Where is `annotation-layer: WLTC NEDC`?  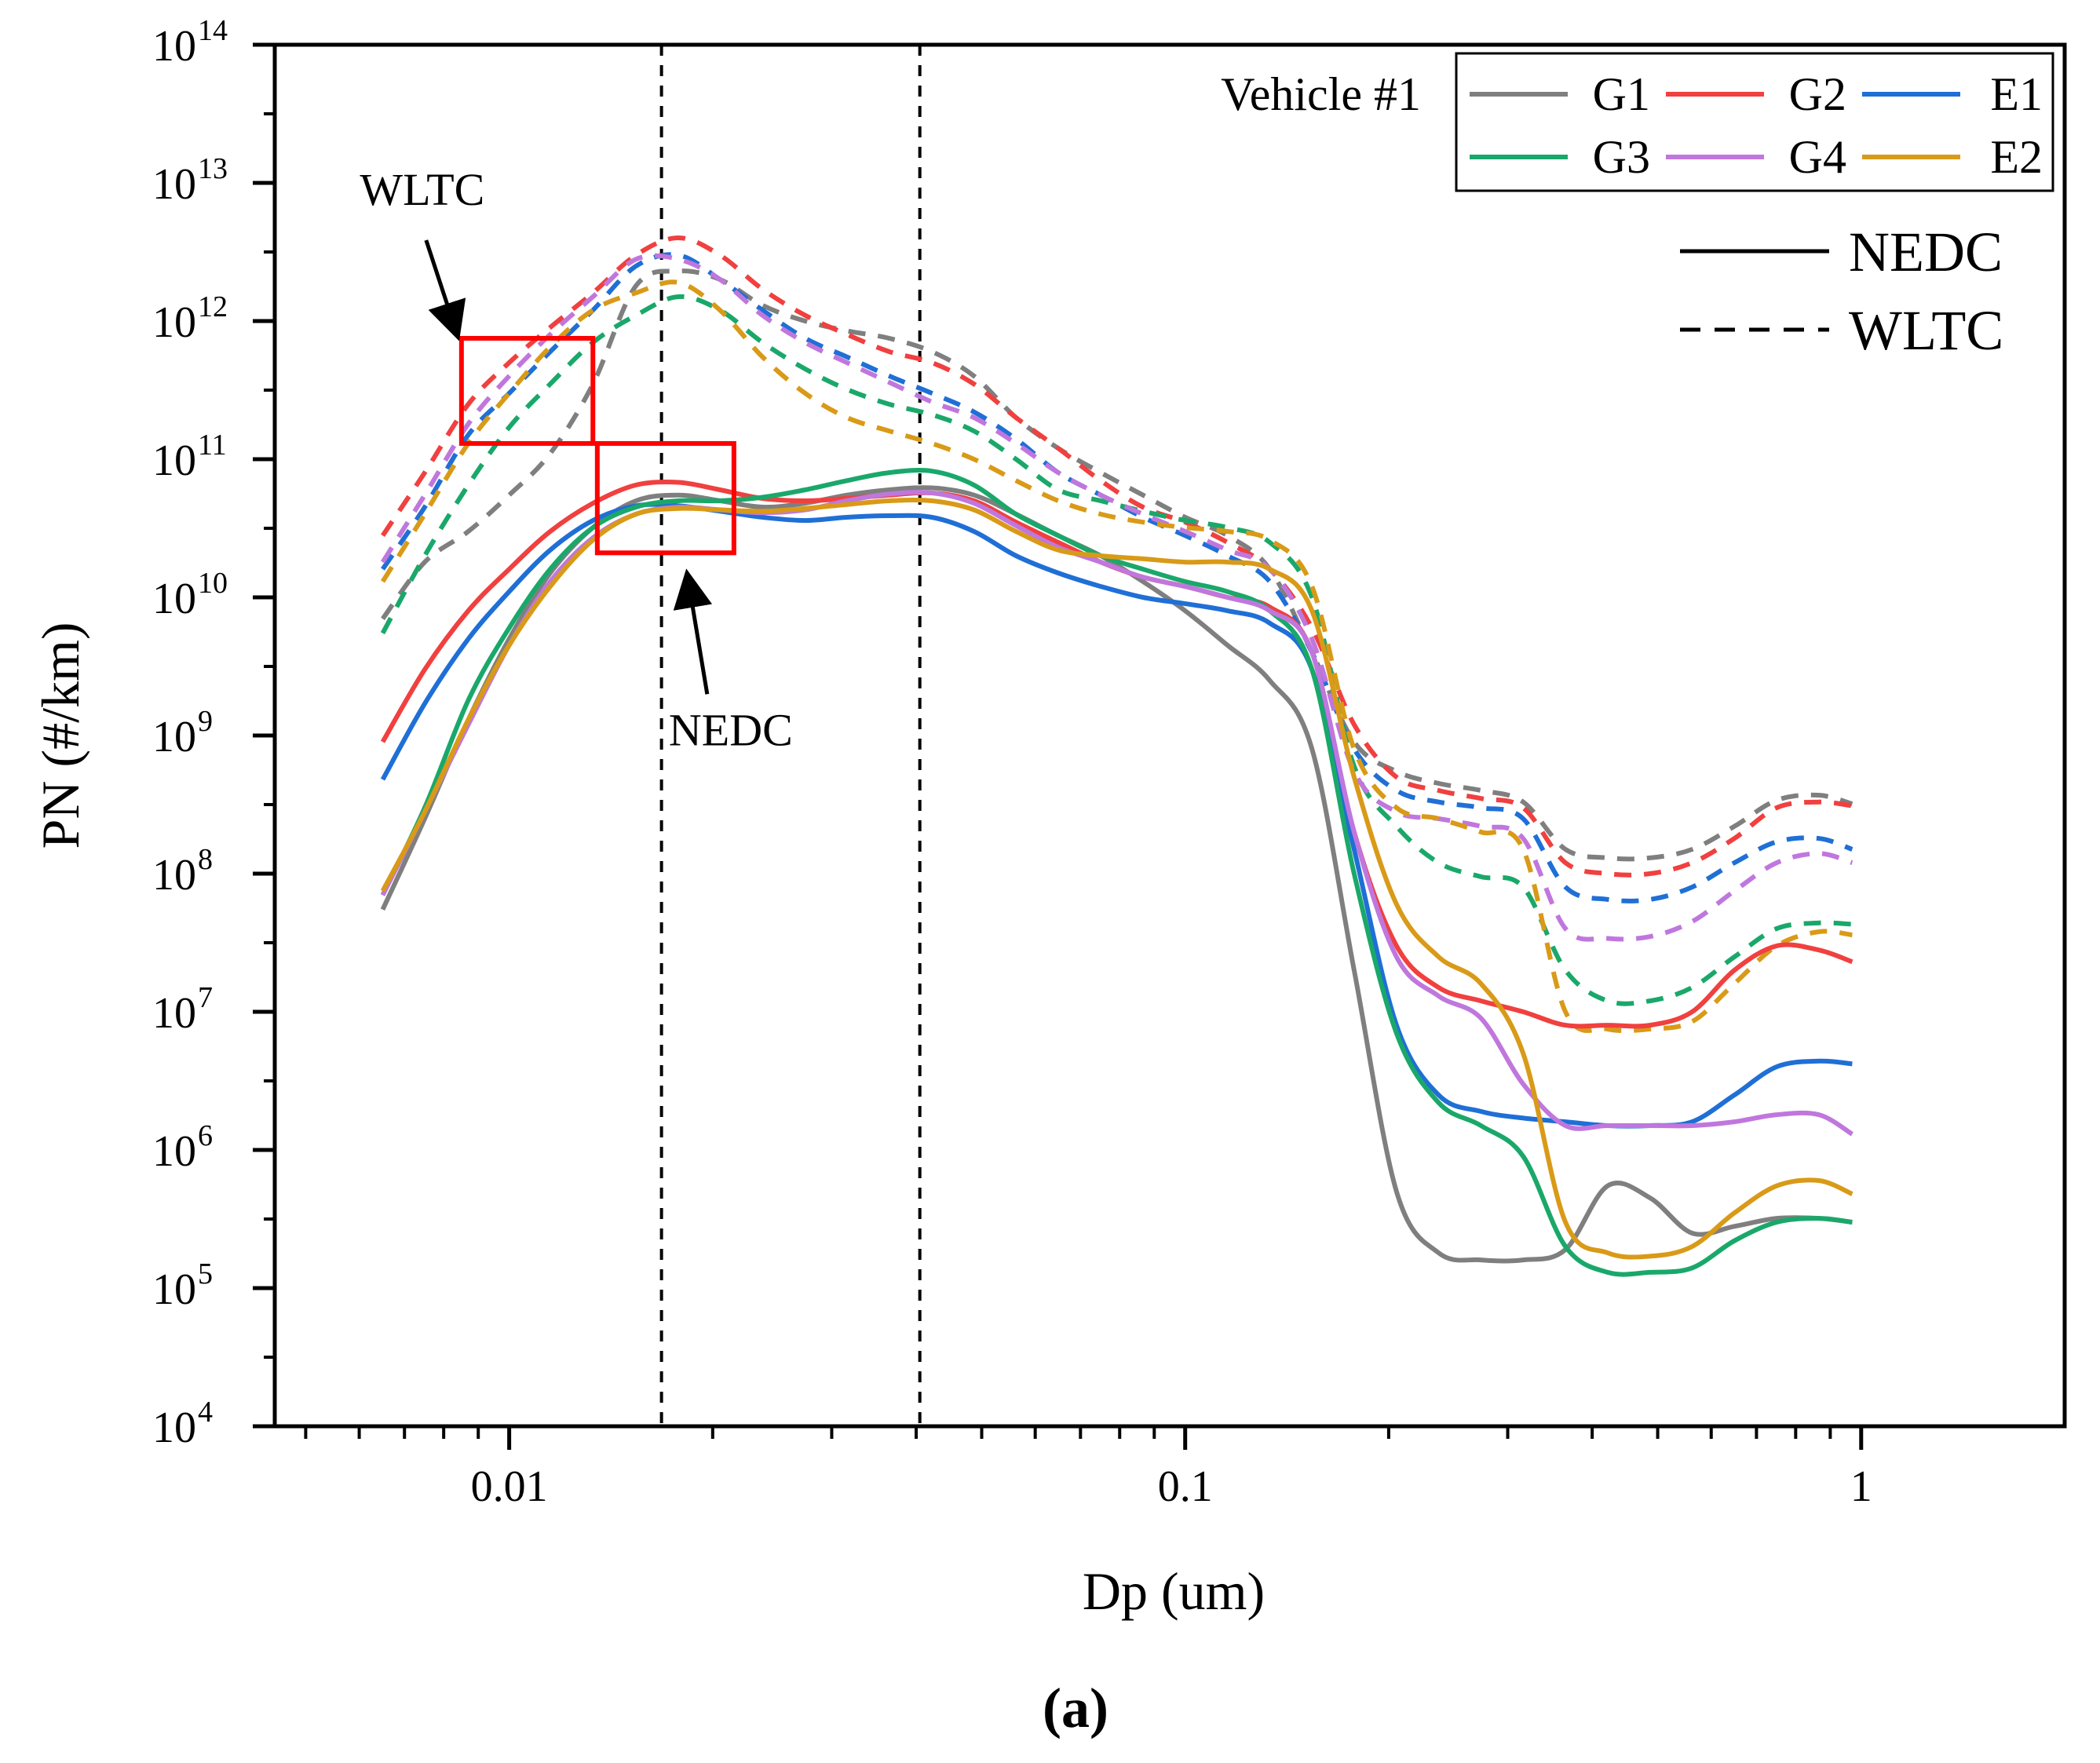 annotation-layer: WLTC NEDC is located at coordinates (576, 459).